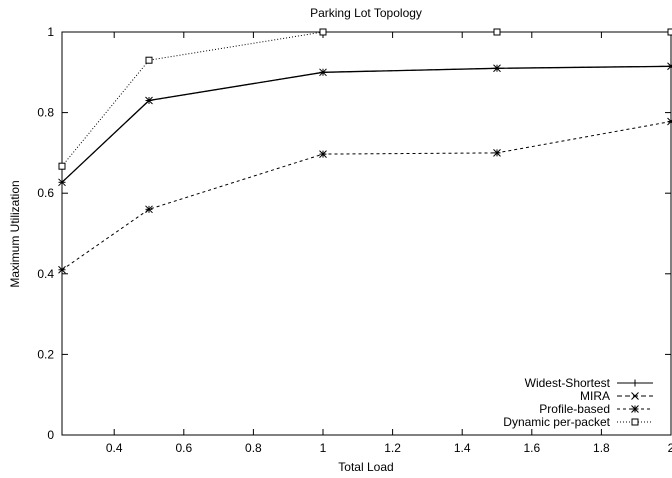 The height and width of the screenshot is (478, 672). I want to click on chart-title: Parking Lot Topology, so click(366, 13).